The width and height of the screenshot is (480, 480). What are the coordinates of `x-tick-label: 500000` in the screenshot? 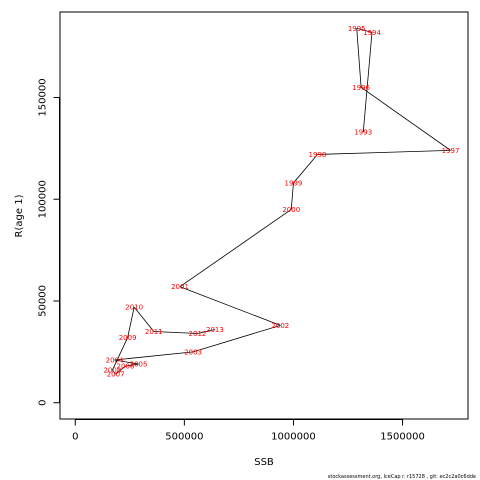 It's located at (184, 437).